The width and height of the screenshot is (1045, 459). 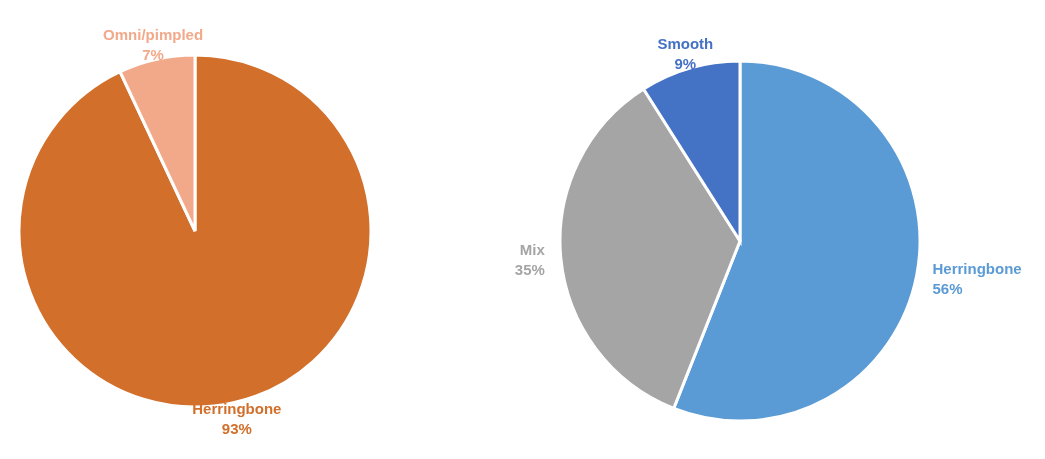 I want to click on data-label: 7%, so click(x=153, y=54).